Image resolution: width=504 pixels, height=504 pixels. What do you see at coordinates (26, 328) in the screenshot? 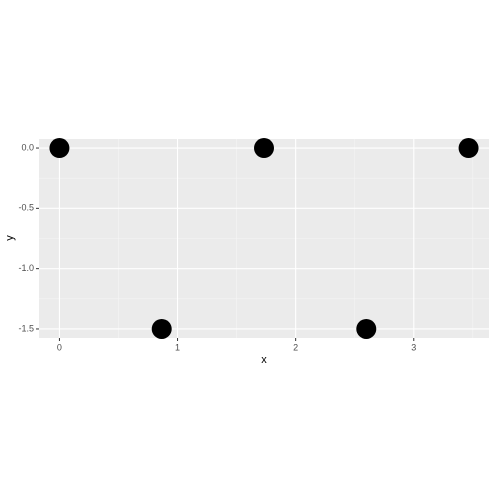
I see `y-tick-label: -1.5` at bounding box center [26, 328].